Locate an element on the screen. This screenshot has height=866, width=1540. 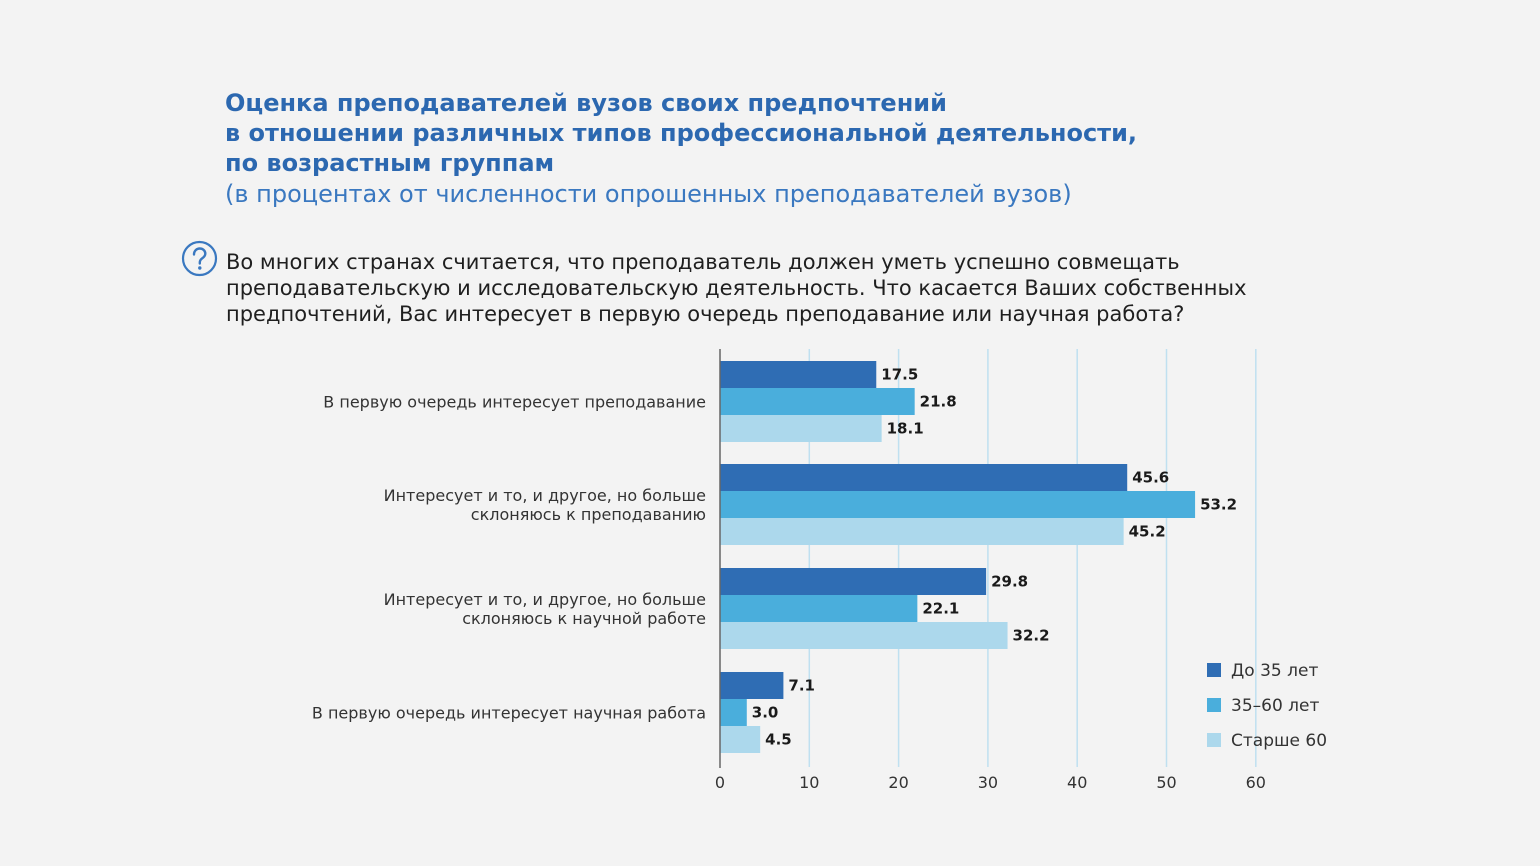
data-label-cat3-series3: 32.2 is located at coordinates (1031, 636).